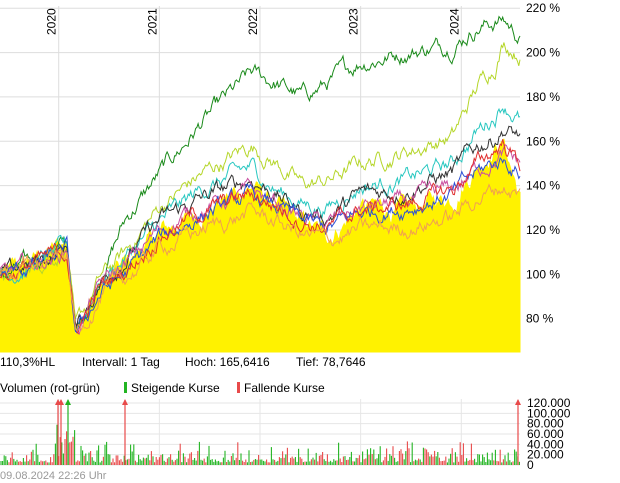  I want to click on y-tick-label: 180 %, so click(543, 97).